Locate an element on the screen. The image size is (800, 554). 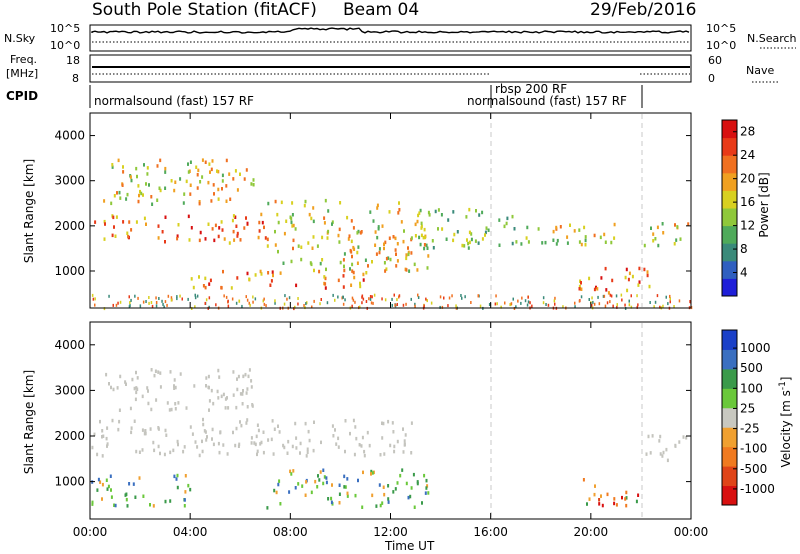
x-tick-label: 20:00 is located at coordinates (591, 532).